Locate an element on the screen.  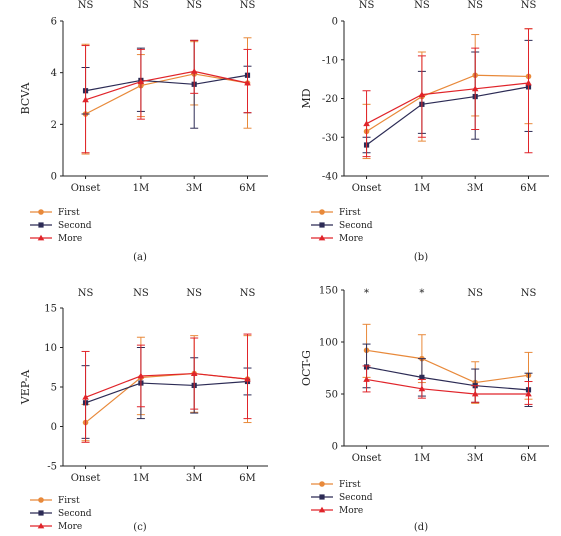
y-tick-label: 100 is located at coordinates (328, 343).